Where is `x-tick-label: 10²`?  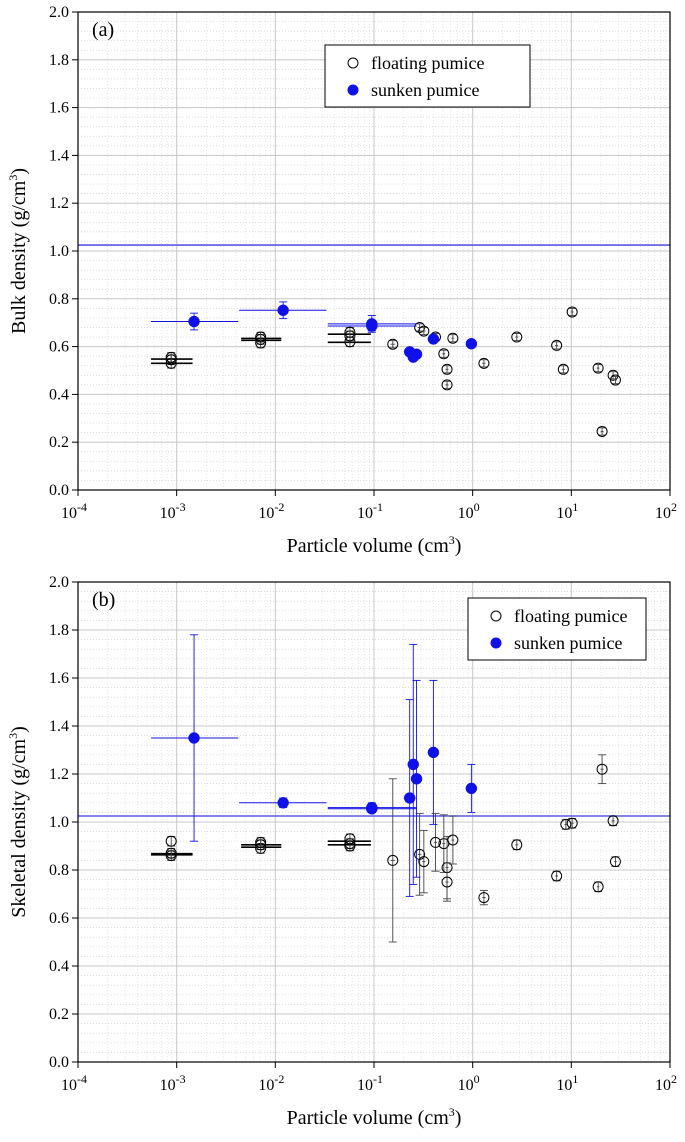
x-tick-label: 10² is located at coordinates (666, 1083).